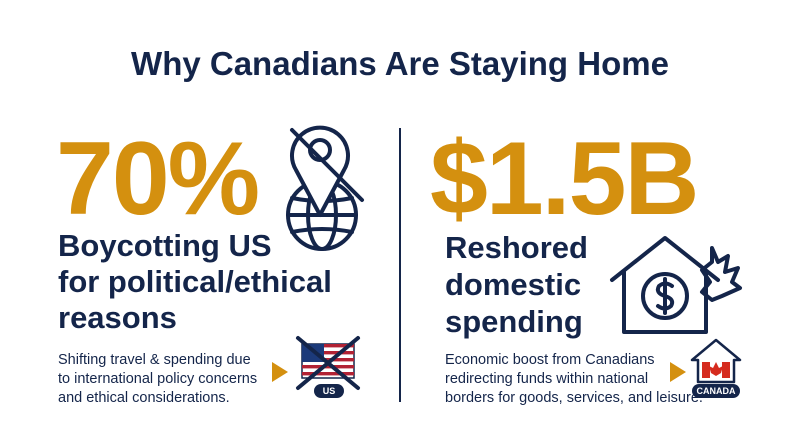  Describe the element at coordinates (325, 188) in the screenshot. I see `pin-globe-icon` at that location.